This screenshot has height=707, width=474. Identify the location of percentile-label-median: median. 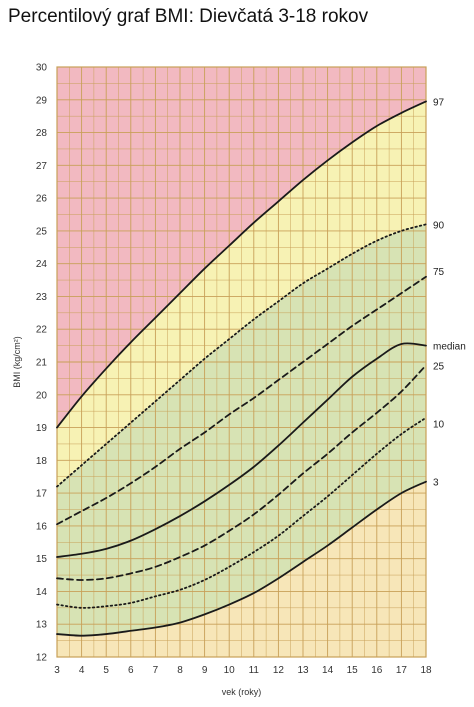
(449, 347).